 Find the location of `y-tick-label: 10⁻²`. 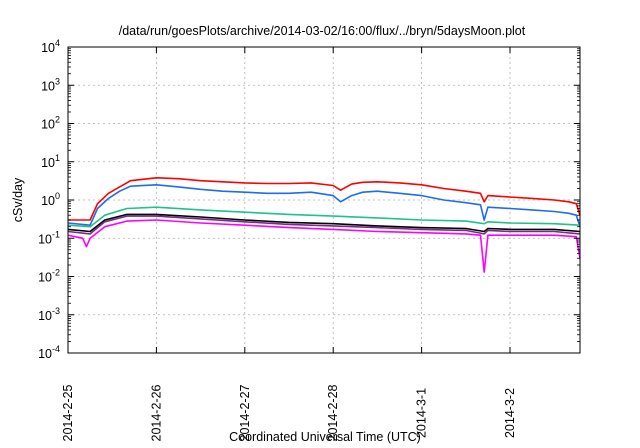

y-tick-label: 10⁻² is located at coordinates (49, 276).